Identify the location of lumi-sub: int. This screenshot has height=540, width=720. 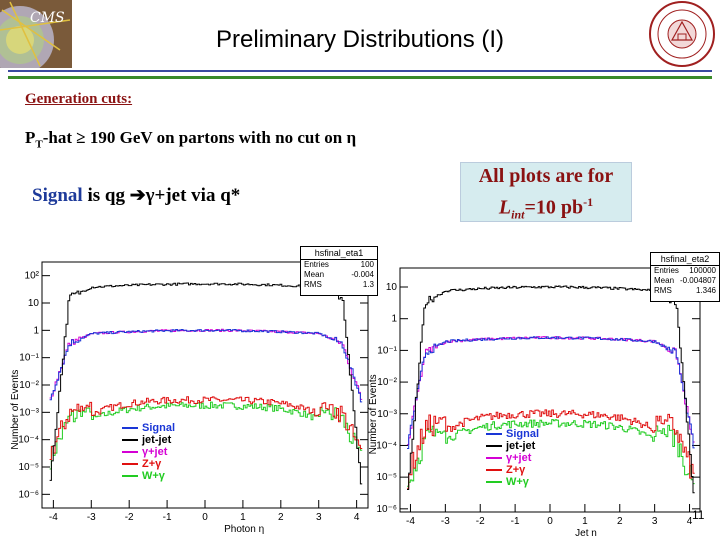
(518, 214).